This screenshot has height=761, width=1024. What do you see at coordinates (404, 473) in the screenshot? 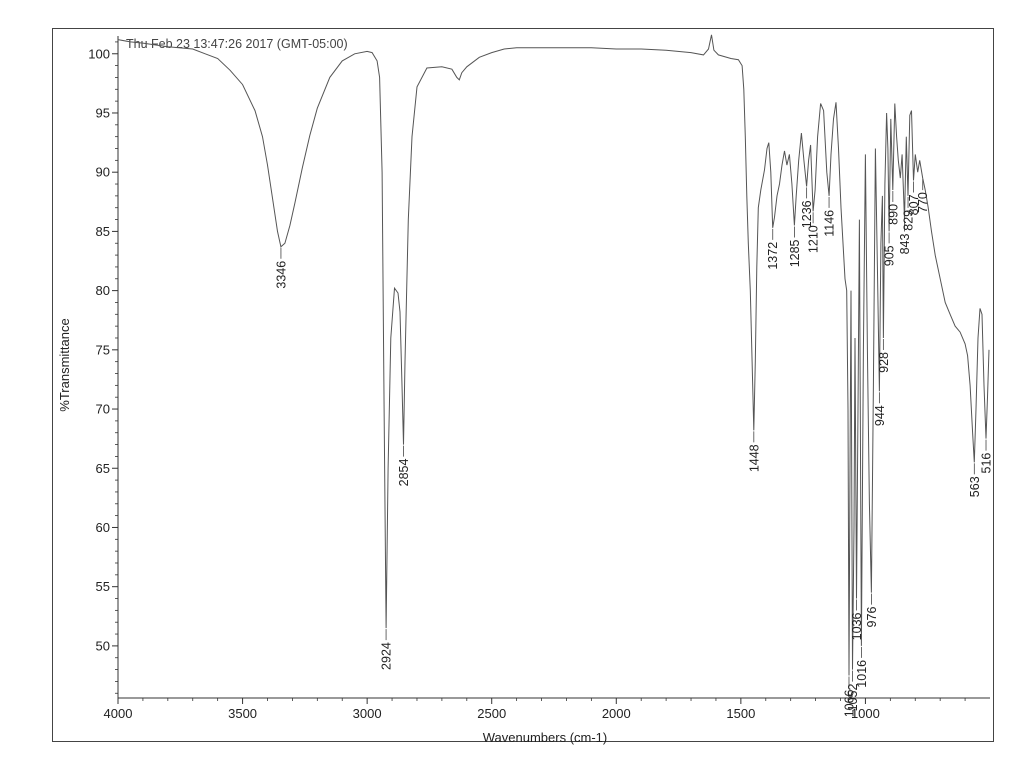
I see `peak-label: 2854` at bounding box center [404, 473].